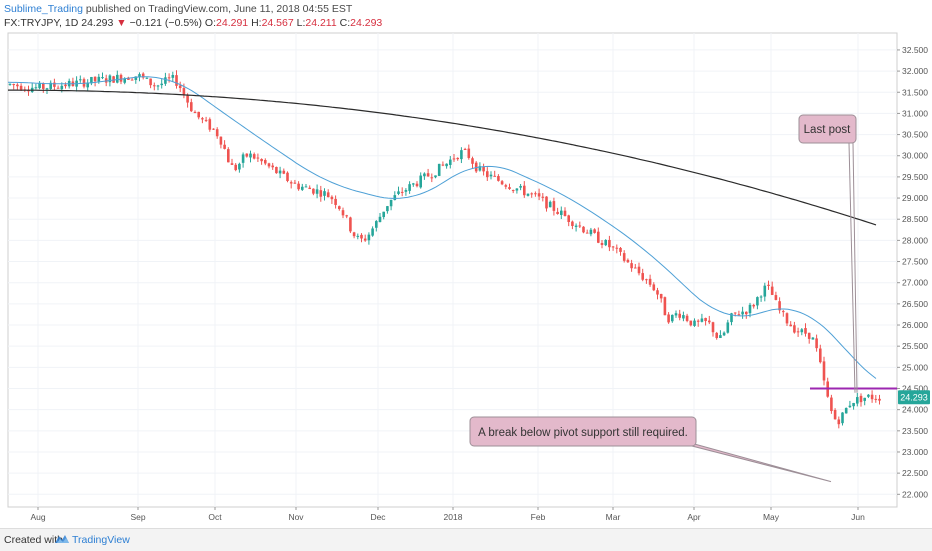 The width and height of the screenshot is (932, 551). Describe the element at coordinates (378, 517) in the screenshot. I see `x-tick-label: Dec` at that location.